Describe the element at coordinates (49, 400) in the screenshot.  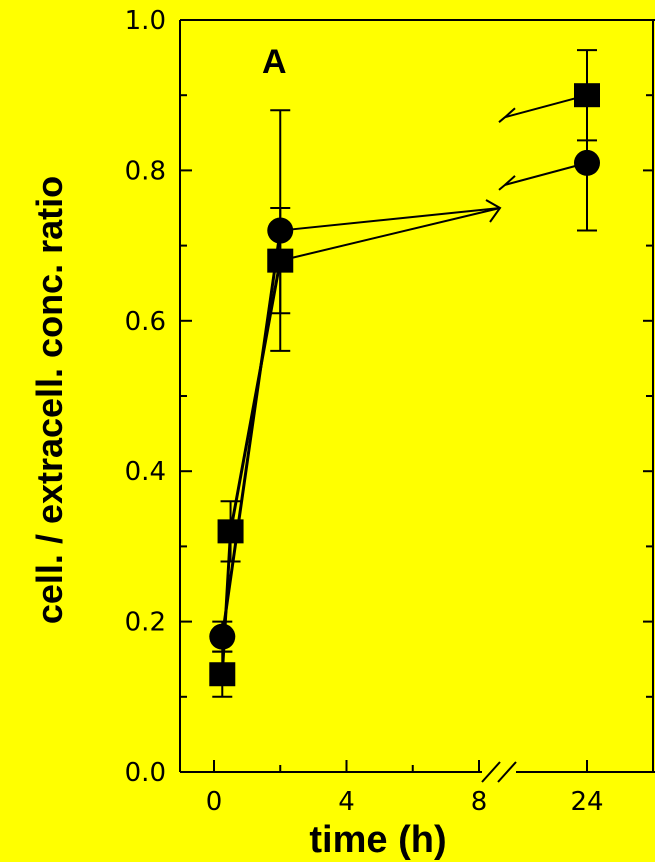
I see `y-axis-title: cell. / extracell. conc. ratio` at that location.